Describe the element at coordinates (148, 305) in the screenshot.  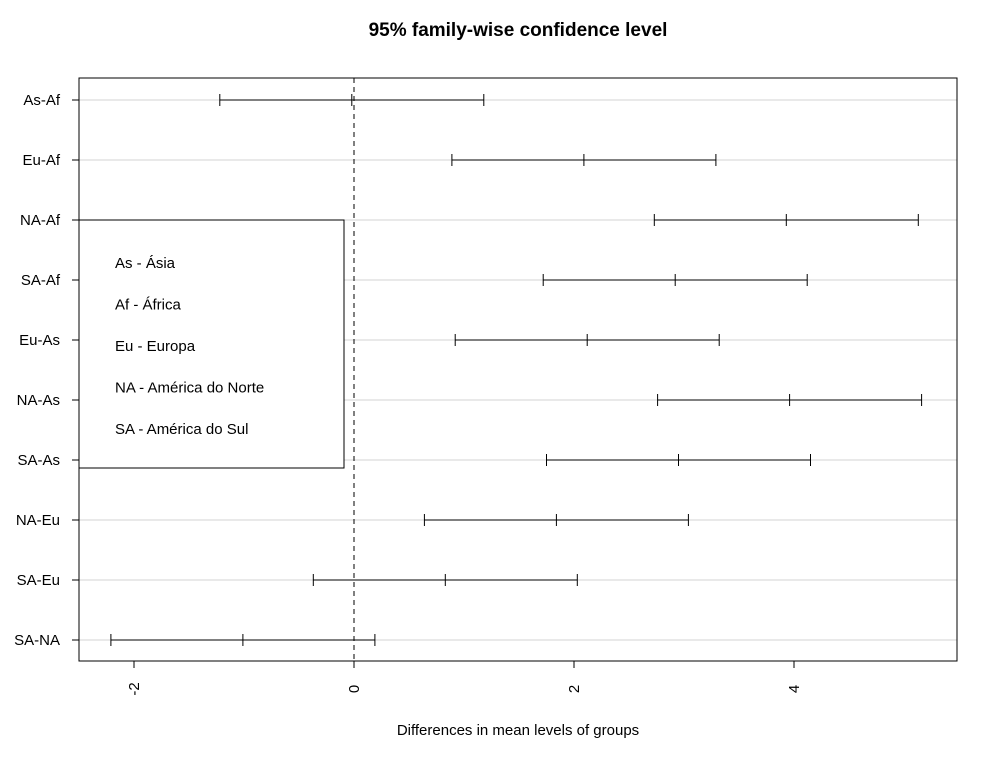
I see `legend-entry: Af - África` at that location.